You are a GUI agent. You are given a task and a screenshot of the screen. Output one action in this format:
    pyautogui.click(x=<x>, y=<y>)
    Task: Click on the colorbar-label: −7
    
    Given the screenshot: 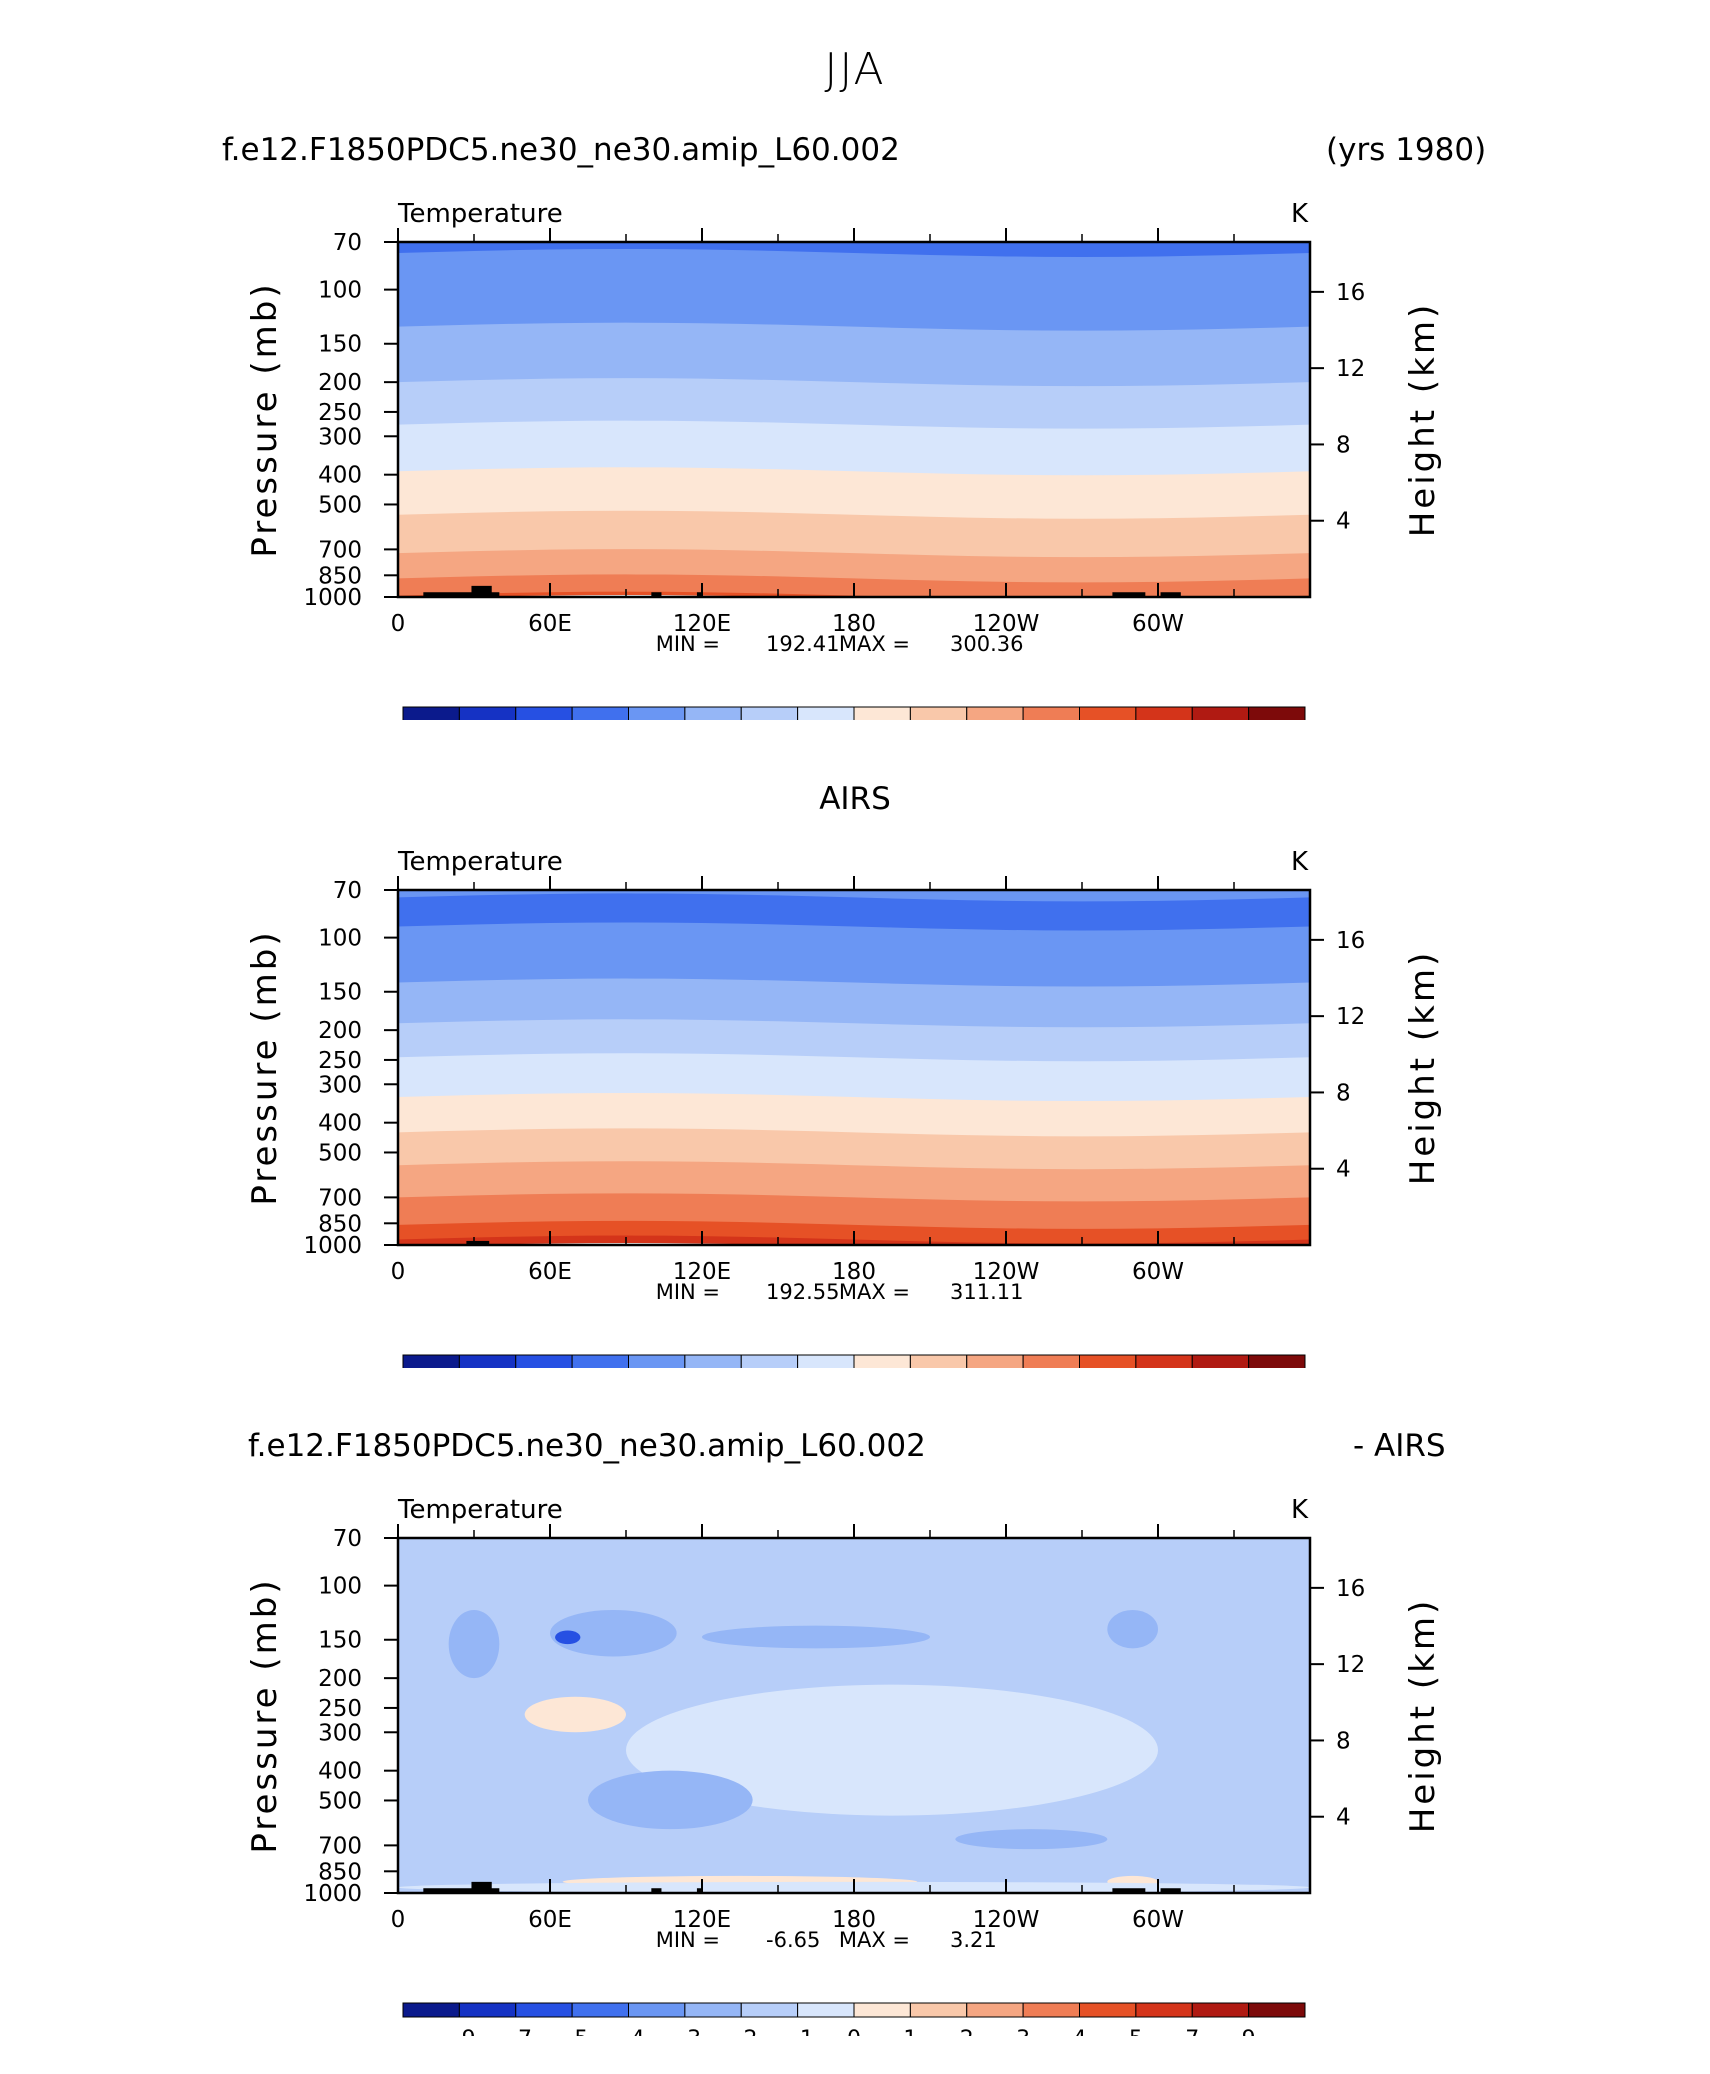 What is the action you would take?
    pyautogui.click(x=516, y=2031)
    